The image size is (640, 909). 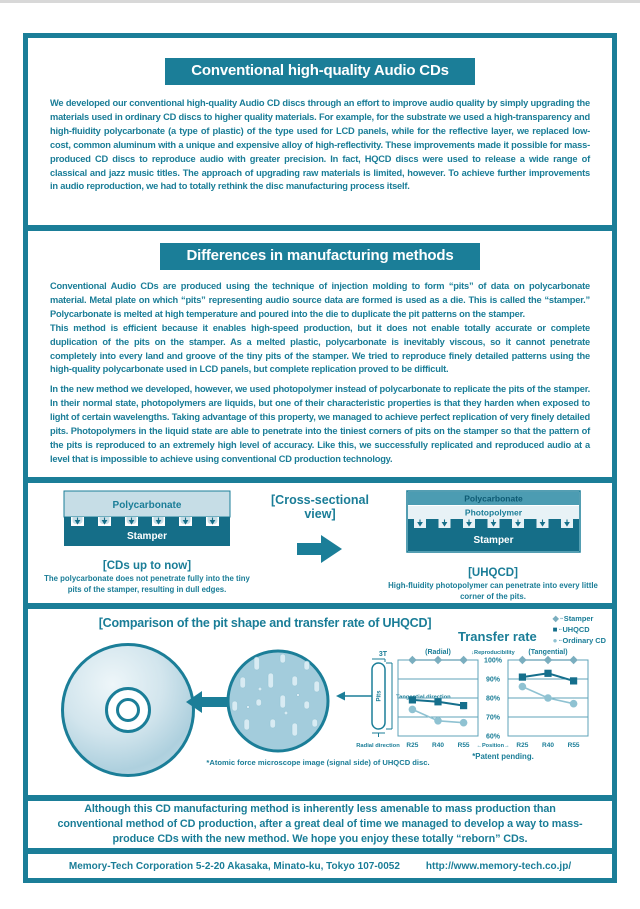 I want to click on three-t-label: 3T, so click(x=383, y=654).